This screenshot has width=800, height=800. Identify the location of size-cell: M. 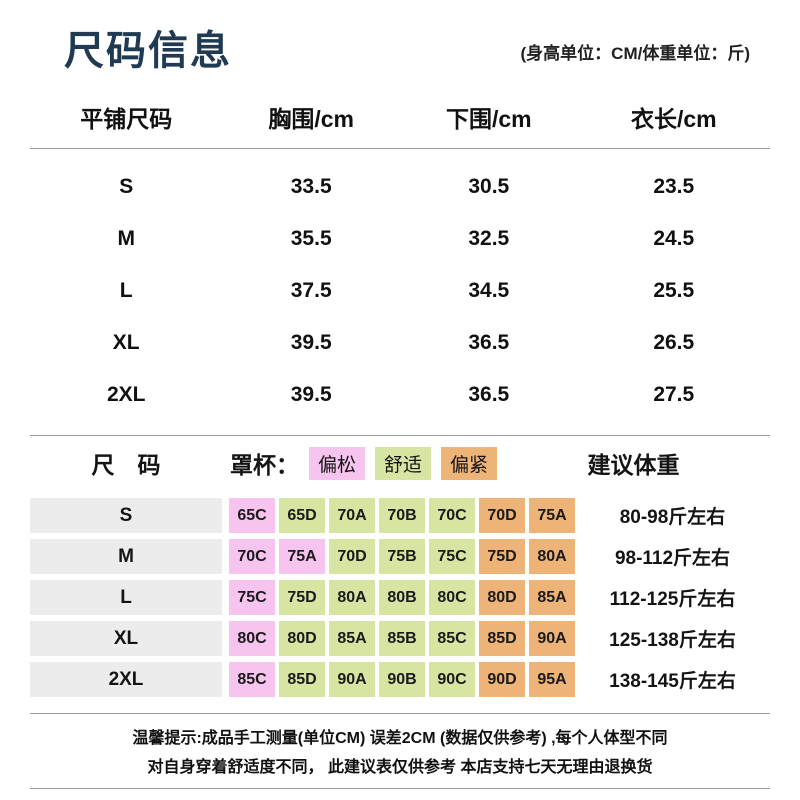
(126, 238).